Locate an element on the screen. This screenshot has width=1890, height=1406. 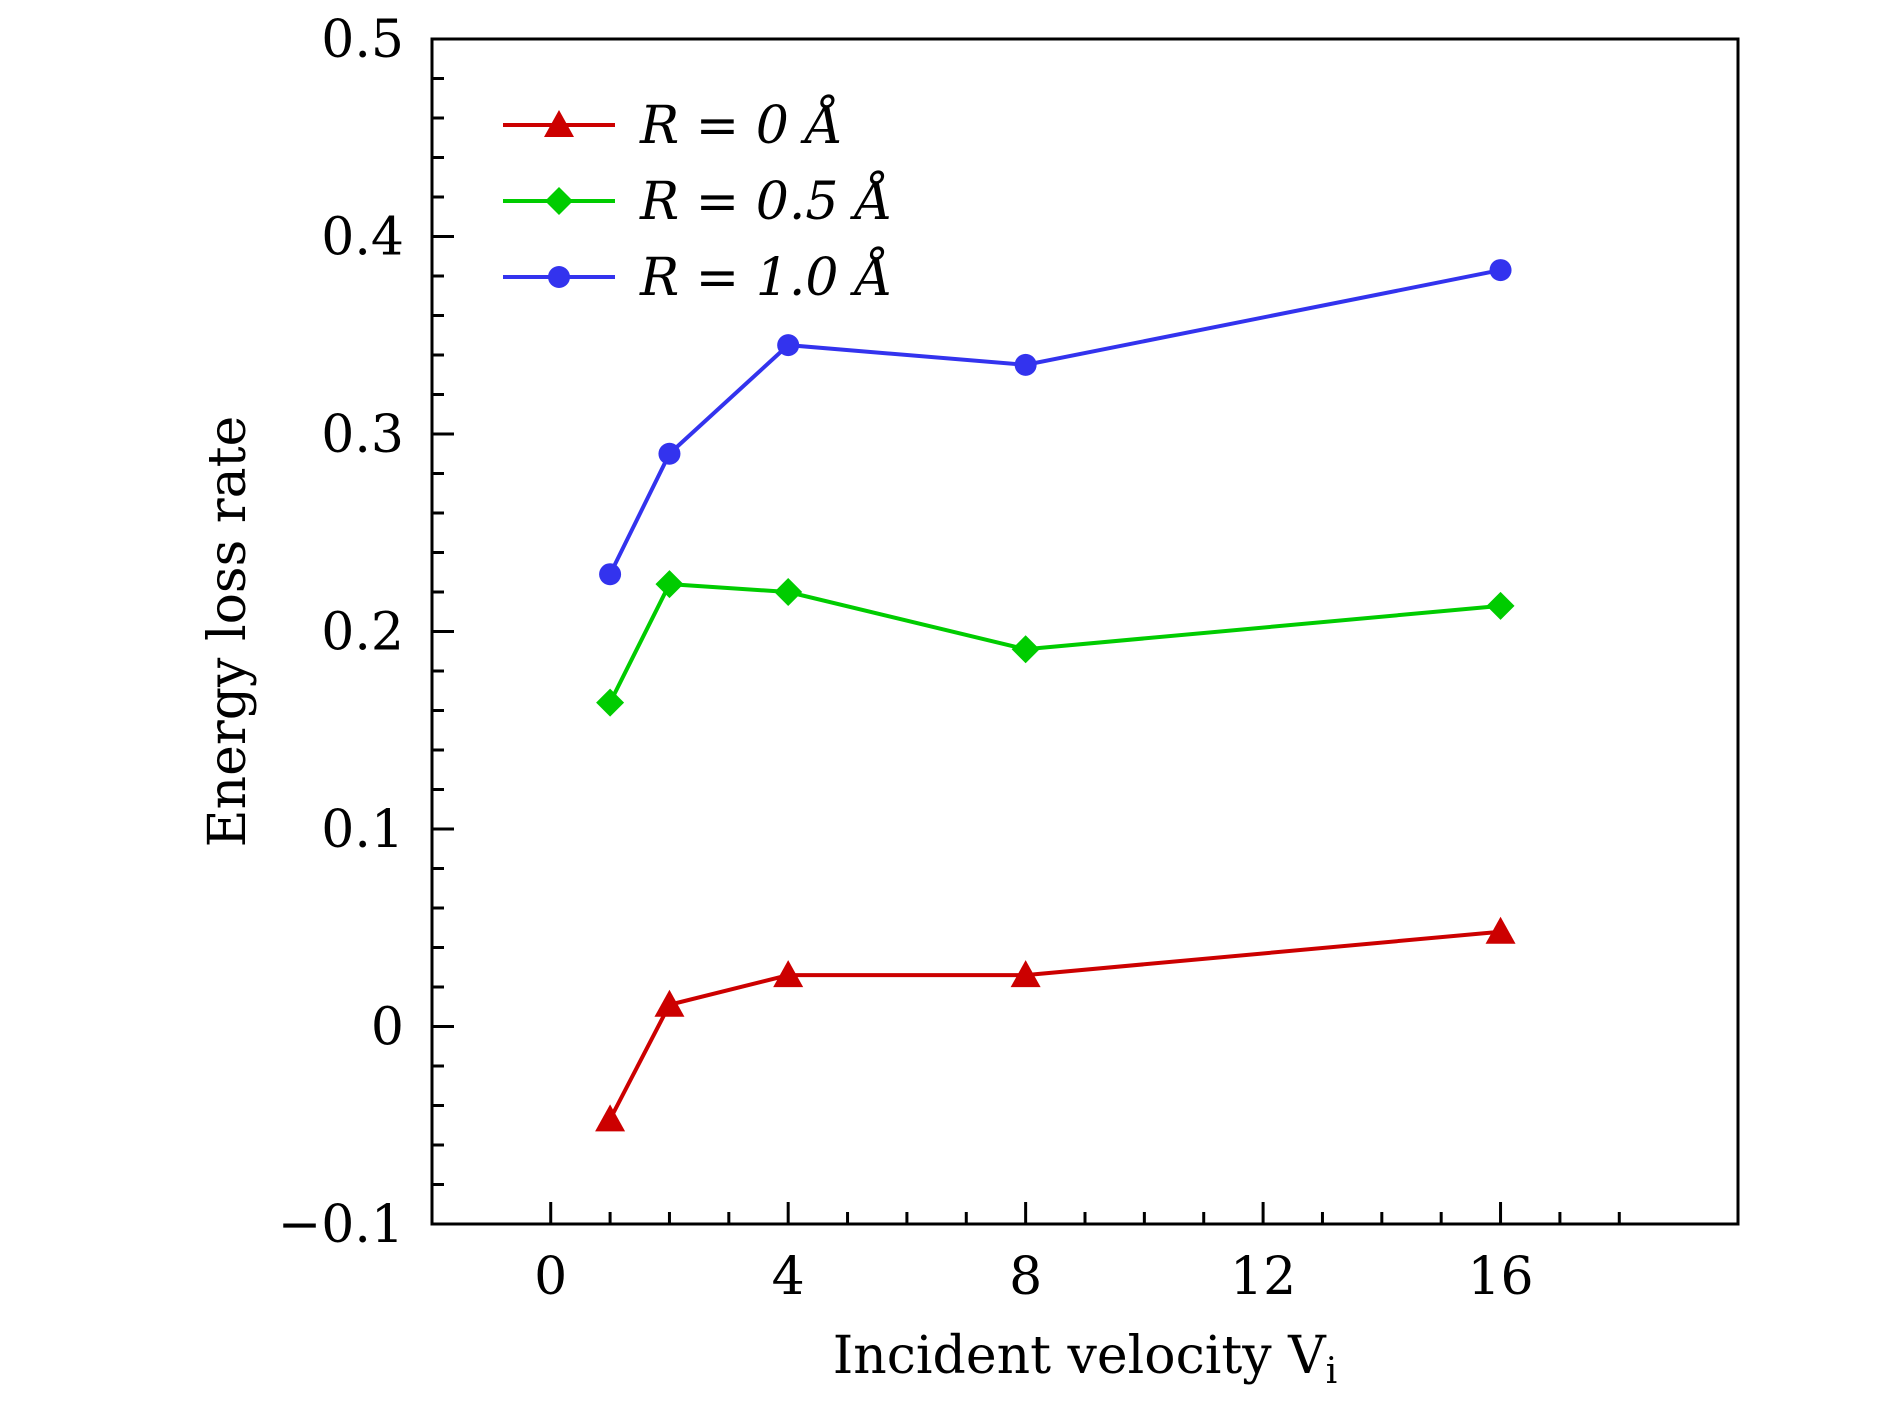
legend-entry: R = 1.0 Å is located at coordinates (698, 277).